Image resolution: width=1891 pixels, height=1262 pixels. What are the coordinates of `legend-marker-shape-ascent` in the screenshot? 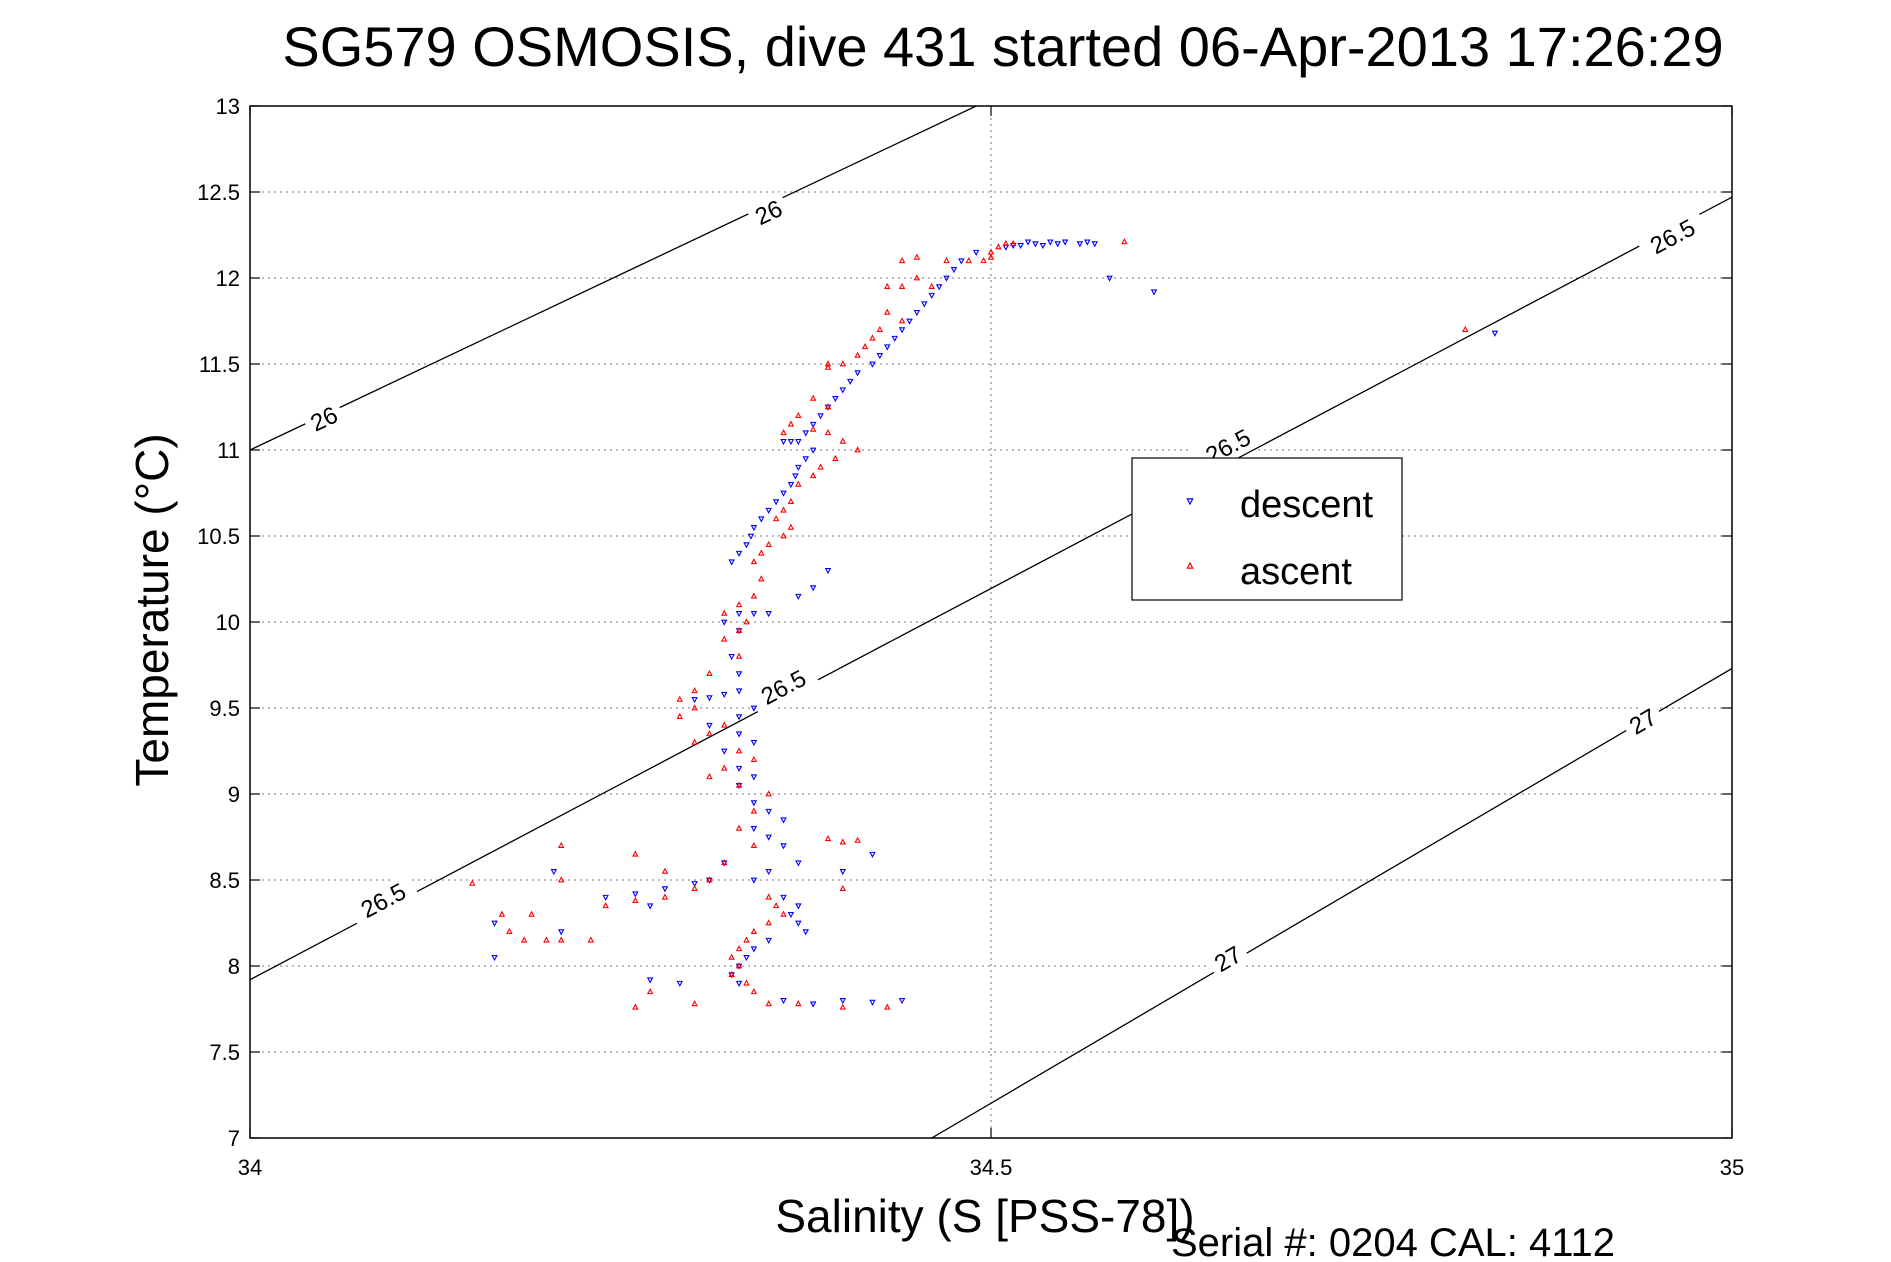 It's located at (1190, 565).